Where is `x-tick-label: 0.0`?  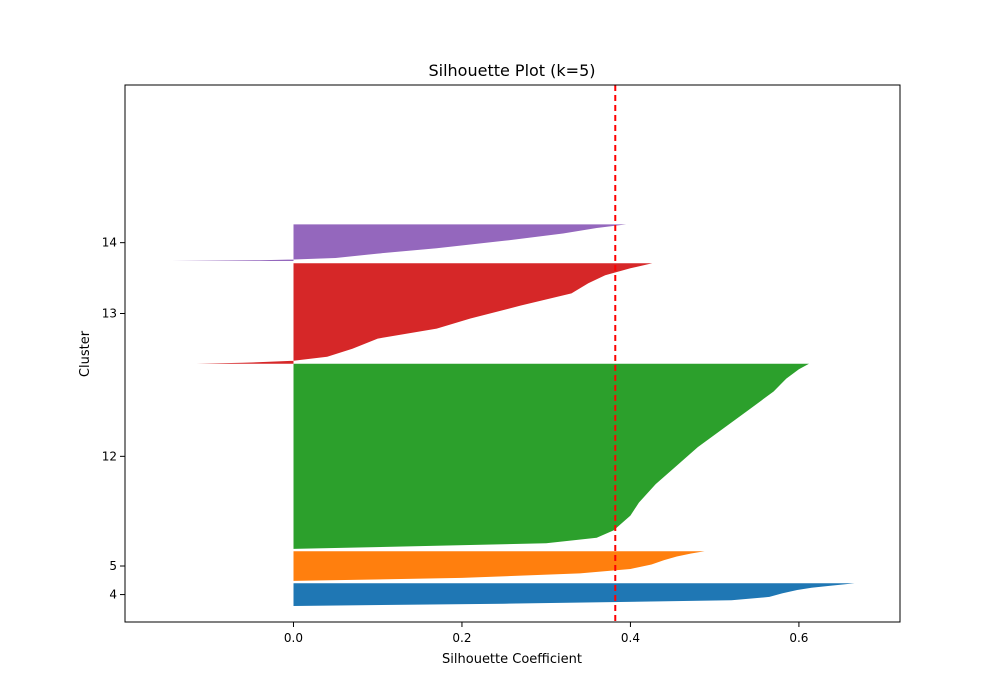
x-tick-label: 0.0 is located at coordinates (293, 638).